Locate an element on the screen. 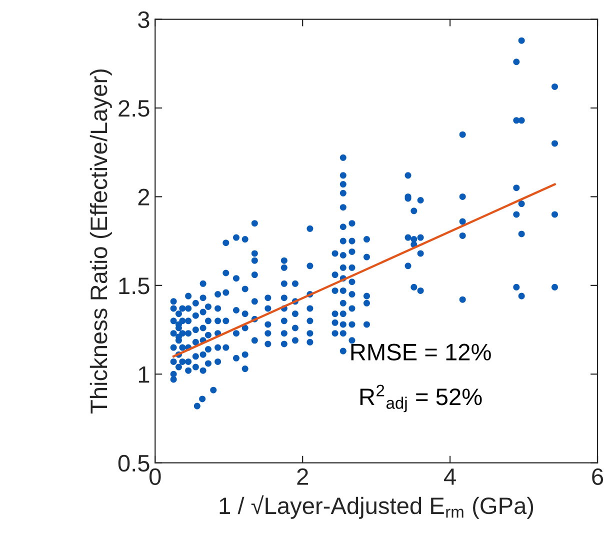 This screenshot has height=551, width=606. annotation: RMSE = 12% is located at coordinates (421, 352).